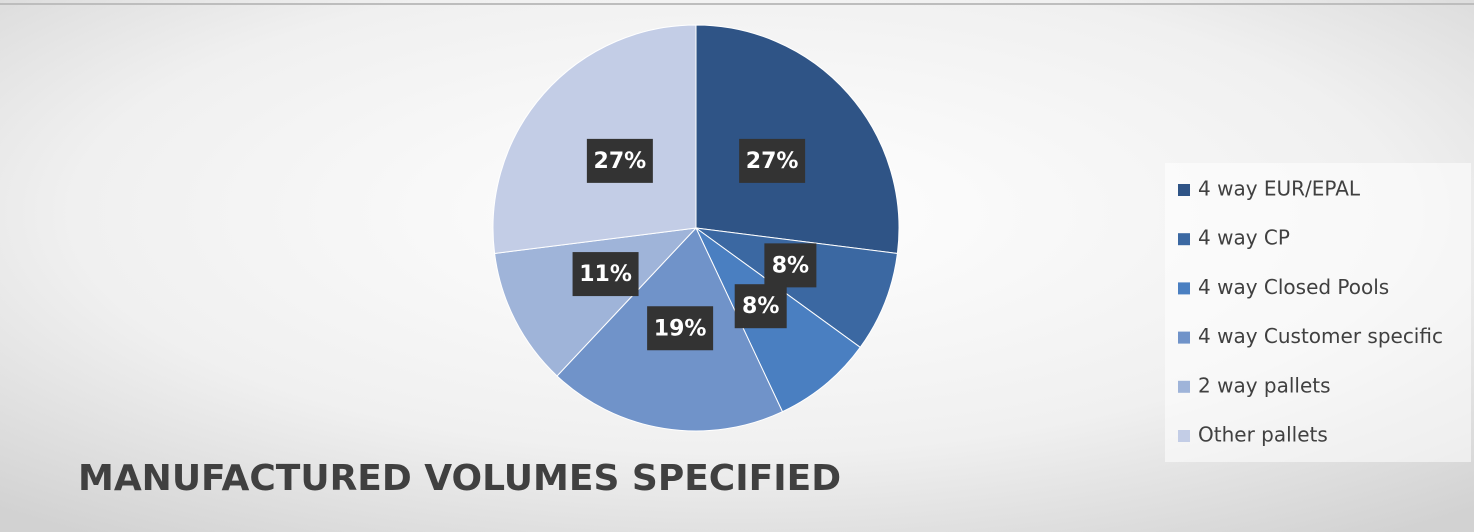 This screenshot has width=1474, height=532. What do you see at coordinates (459, 478) in the screenshot?
I see `chart-title: MANUFACTURED VOLUMES SPECIFIED` at bounding box center [459, 478].